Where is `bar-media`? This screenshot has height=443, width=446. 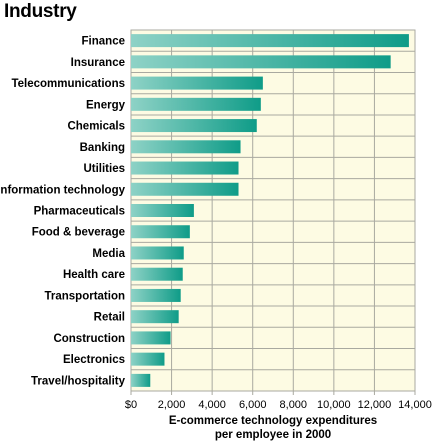 bar-media is located at coordinates (157, 253).